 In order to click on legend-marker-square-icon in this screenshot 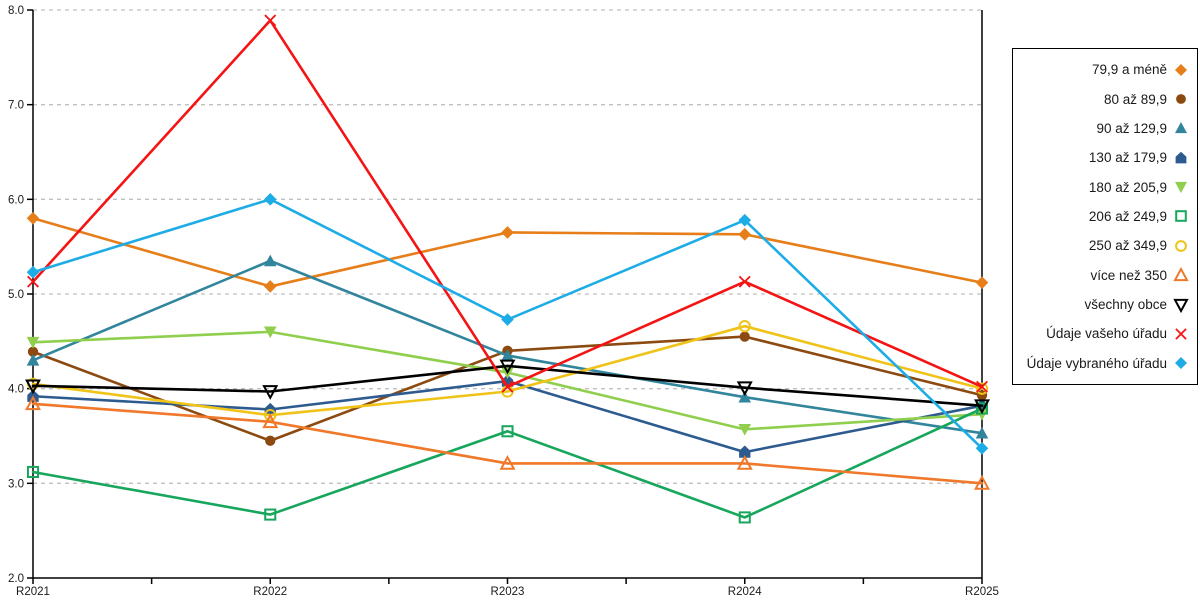, I will do `click(1181, 216)`.